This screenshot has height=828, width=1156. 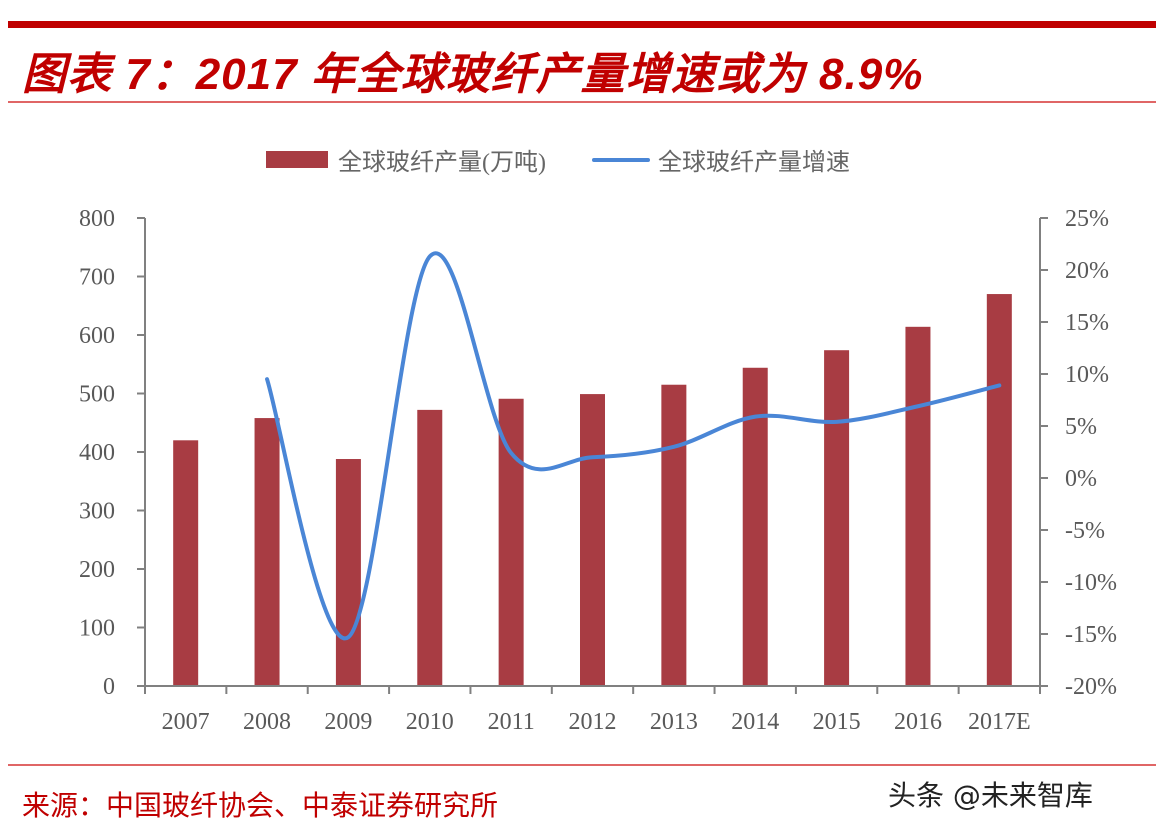 I want to click on legend-line-label: 全球玻纤产量增速, so click(x=753, y=163).